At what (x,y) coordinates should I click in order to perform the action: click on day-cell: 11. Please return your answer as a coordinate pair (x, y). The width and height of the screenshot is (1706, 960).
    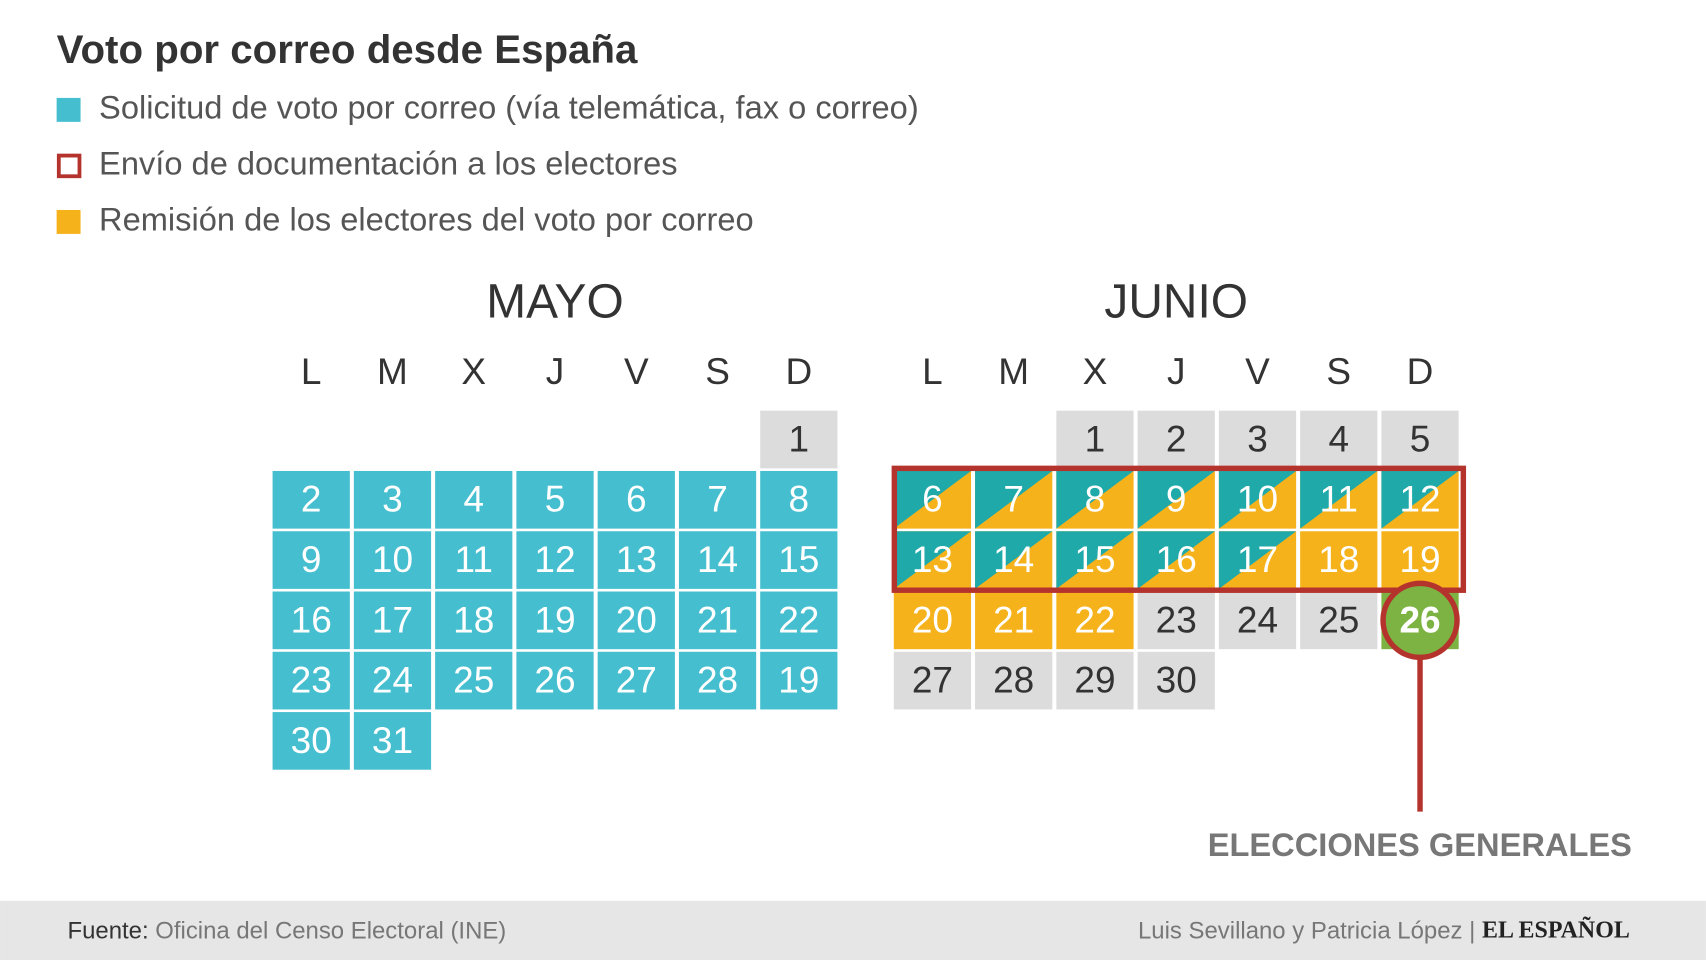
    Looking at the image, I should click on (1339, 499).